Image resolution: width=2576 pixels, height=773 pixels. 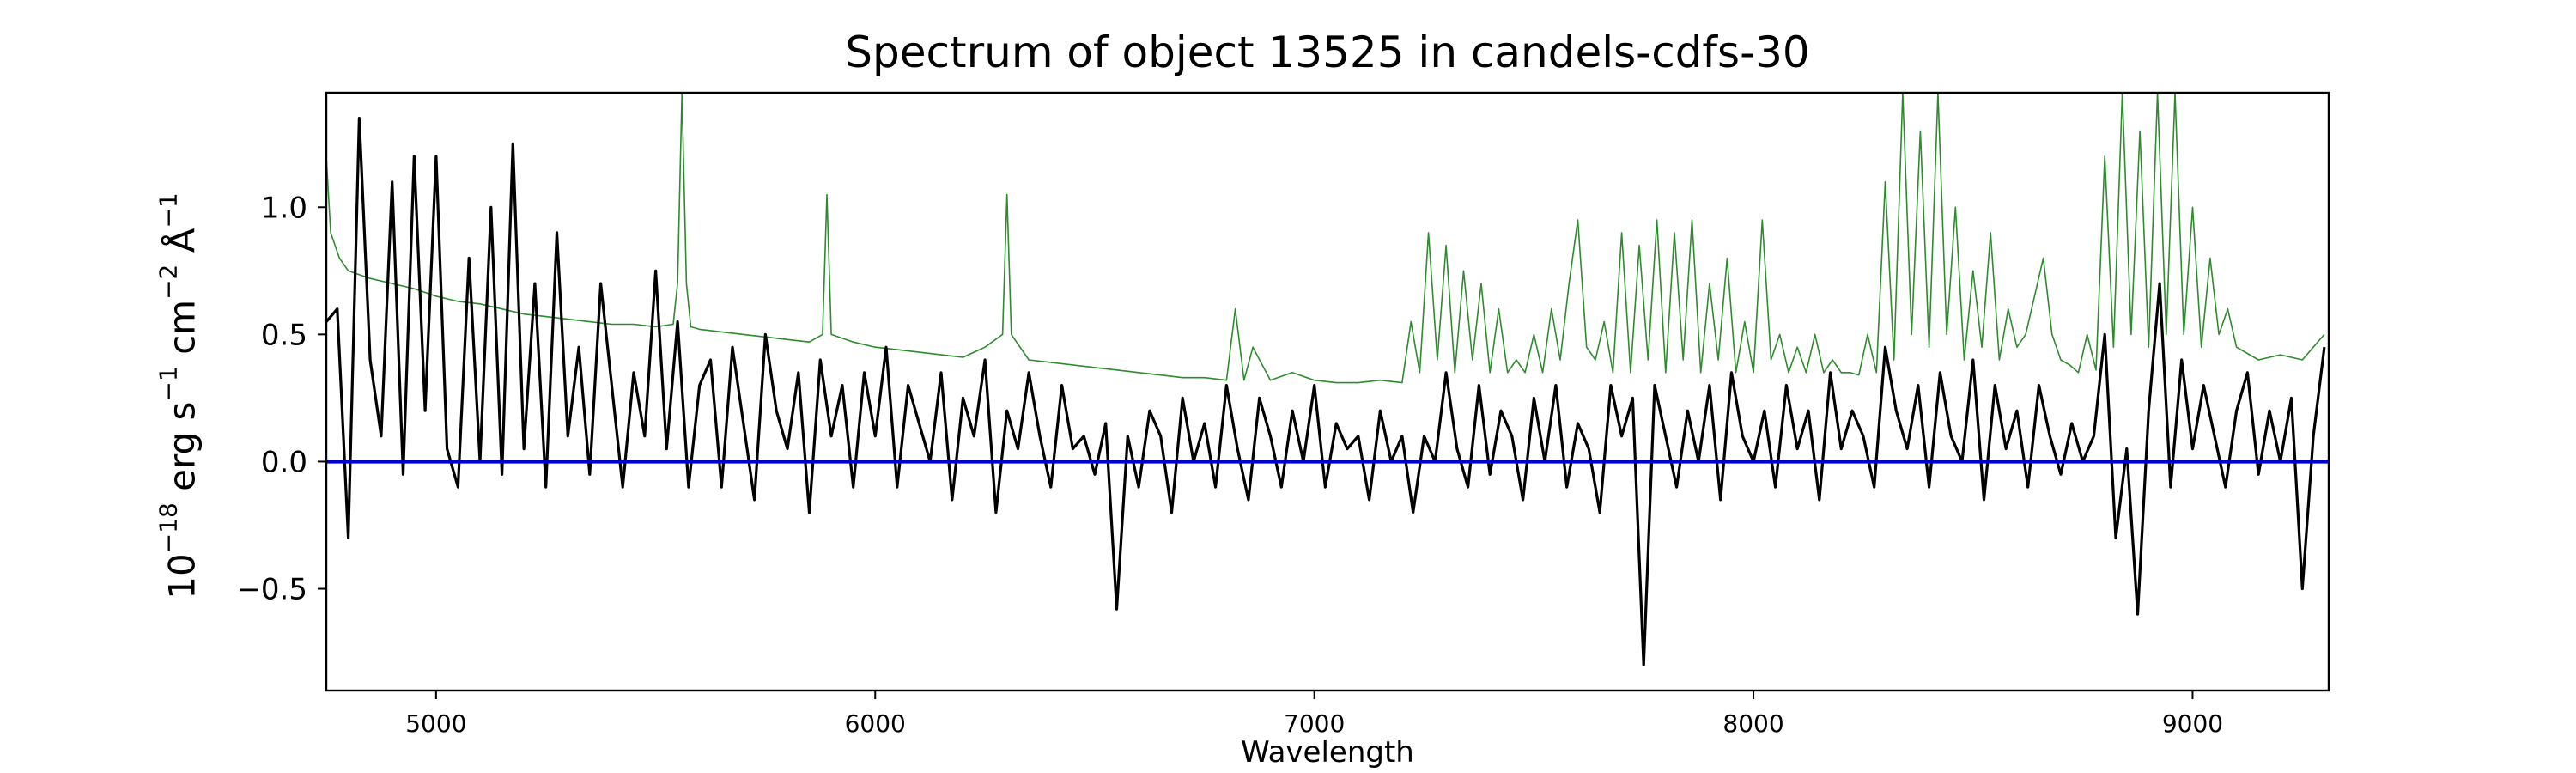 What do you see at coordinates (271, 590) in the screenshot?
I see `y-tick-label: −0.5` at bounding box center [271, 590].